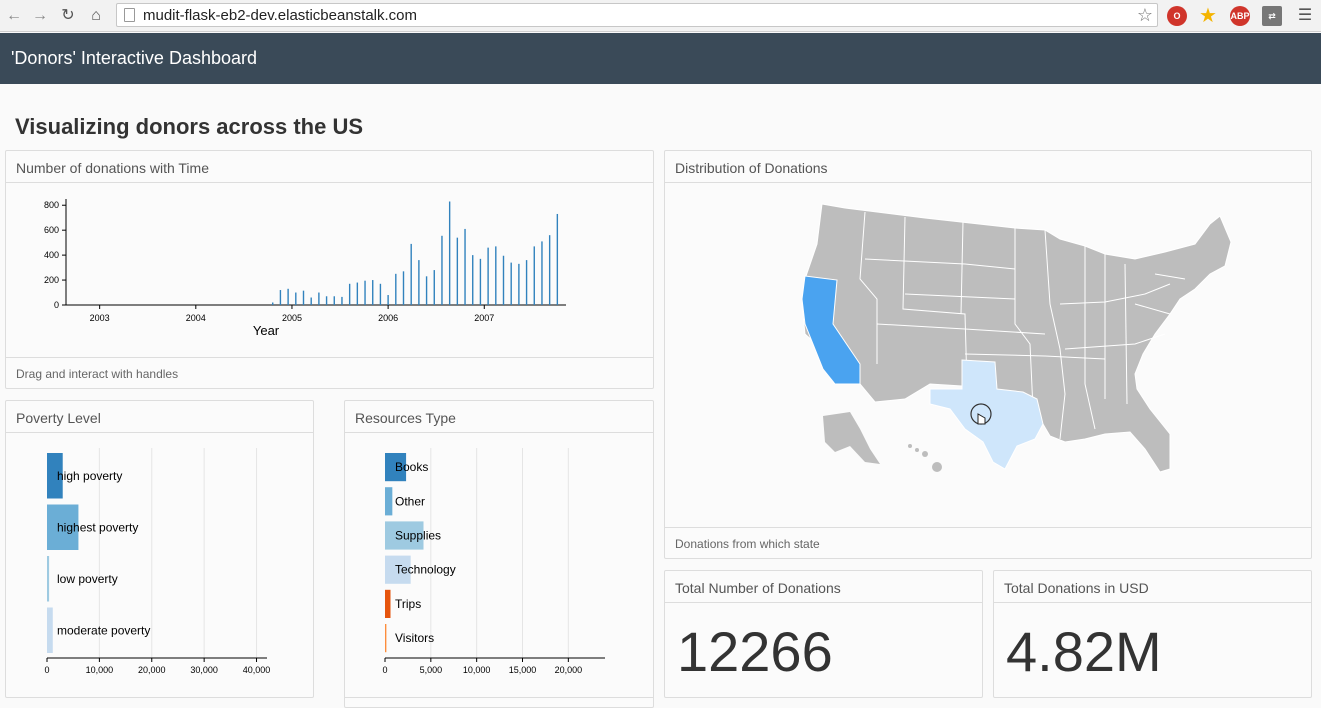 This screenshot has width=1321, height=708. I want to click on category-label: low poverty, so click(87, 579).